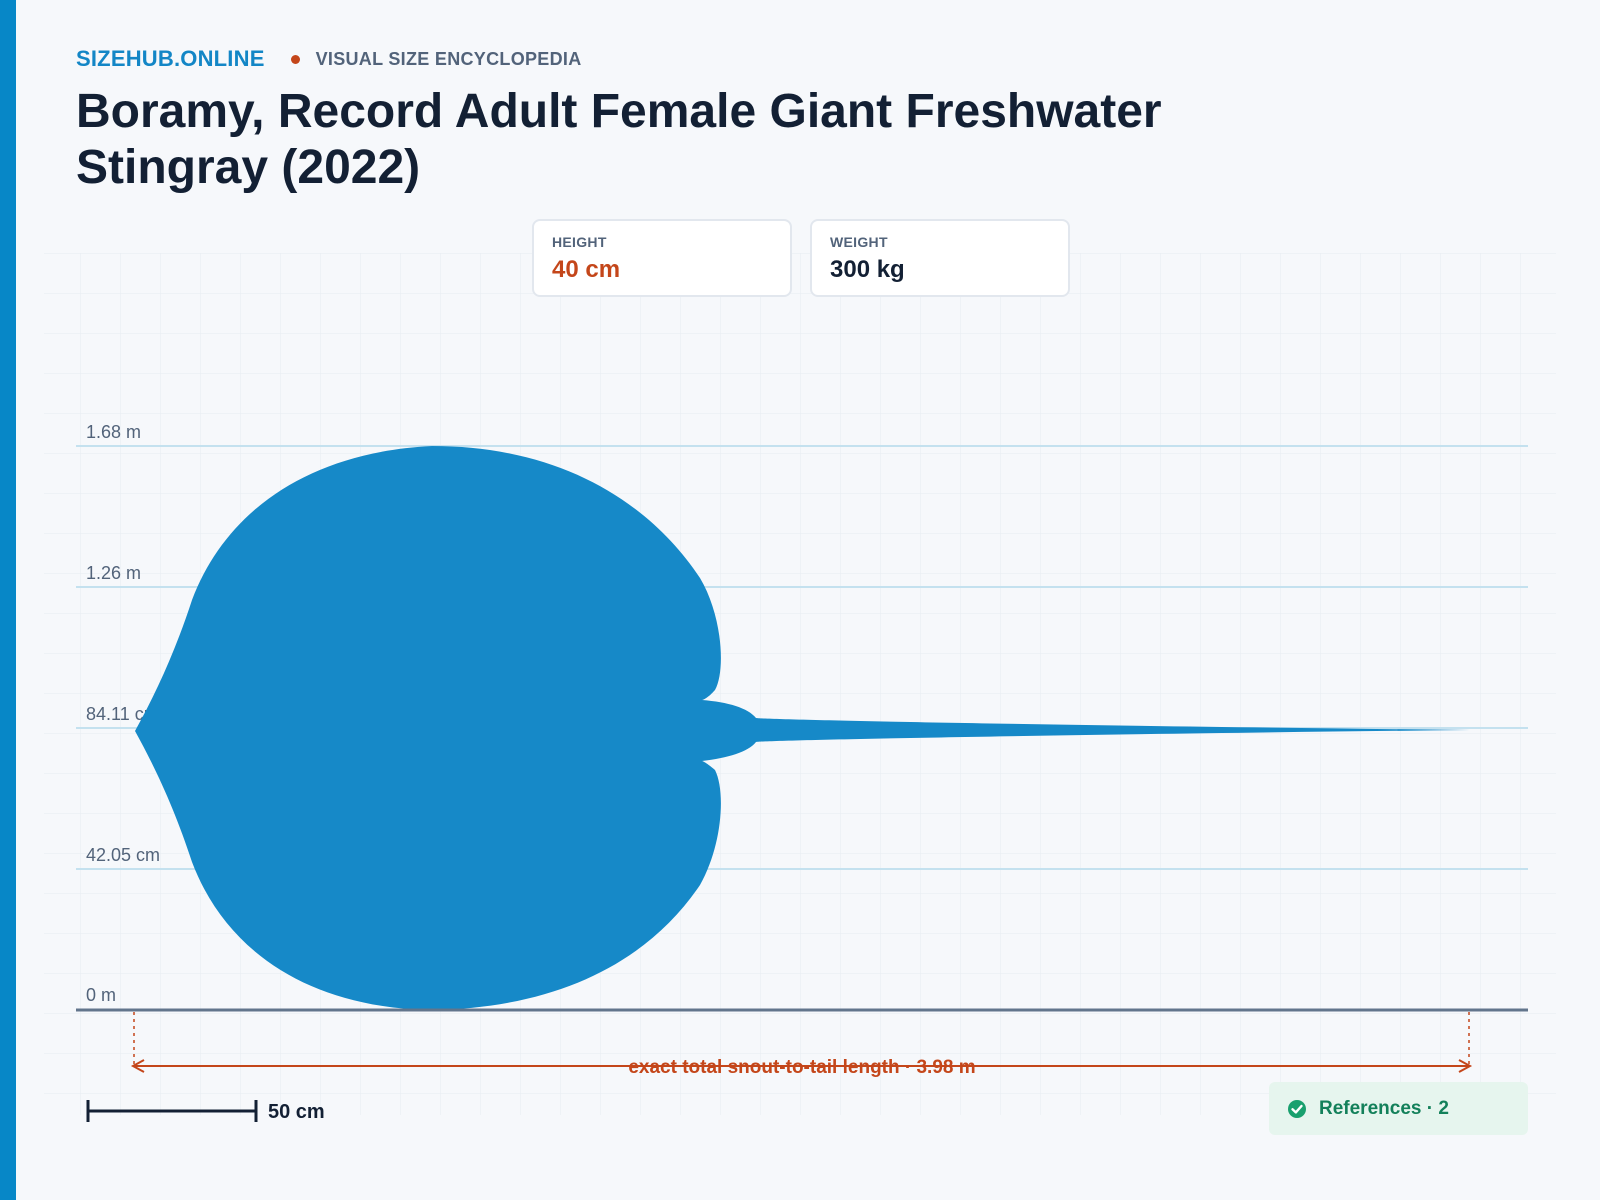 This screenshot has width=1600, height=1200. Describe the element at coordinates (113, 432) in the screenshot. I see `scale-line-label: 1.68 m` at that location.